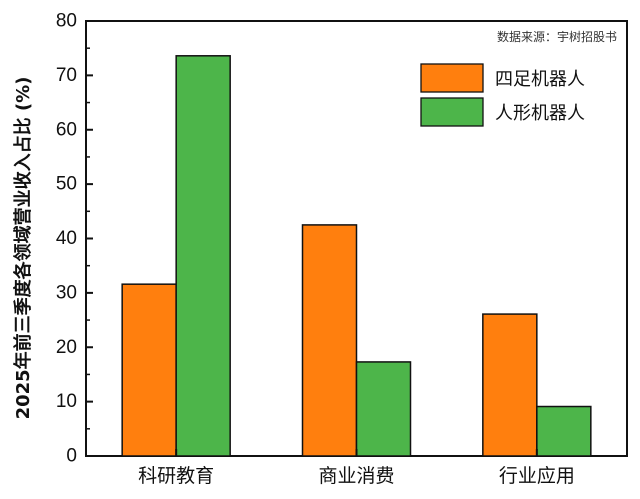 Image resolution: width=640 pixels, height=499 pixels. I want to click on y-tick-label: 70, so click(66, 75).